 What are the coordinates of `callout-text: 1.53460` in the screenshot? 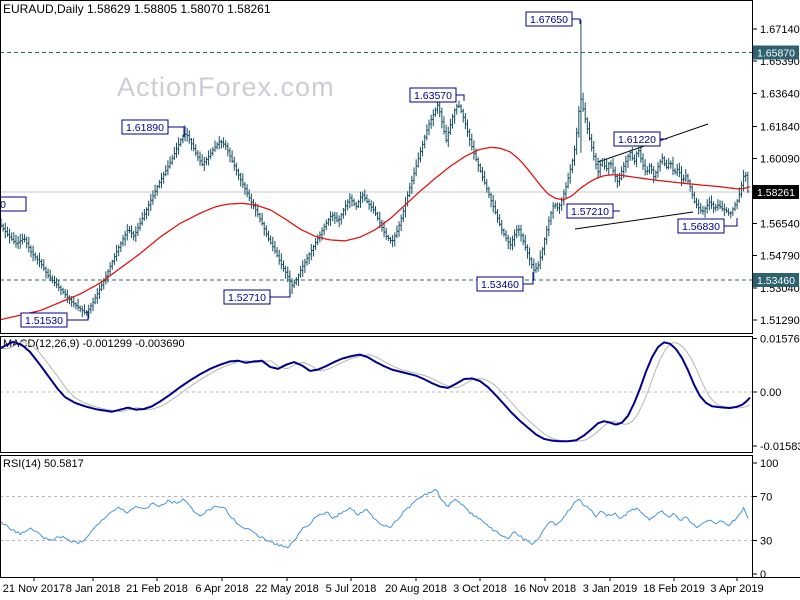 It's located at (500, 285).